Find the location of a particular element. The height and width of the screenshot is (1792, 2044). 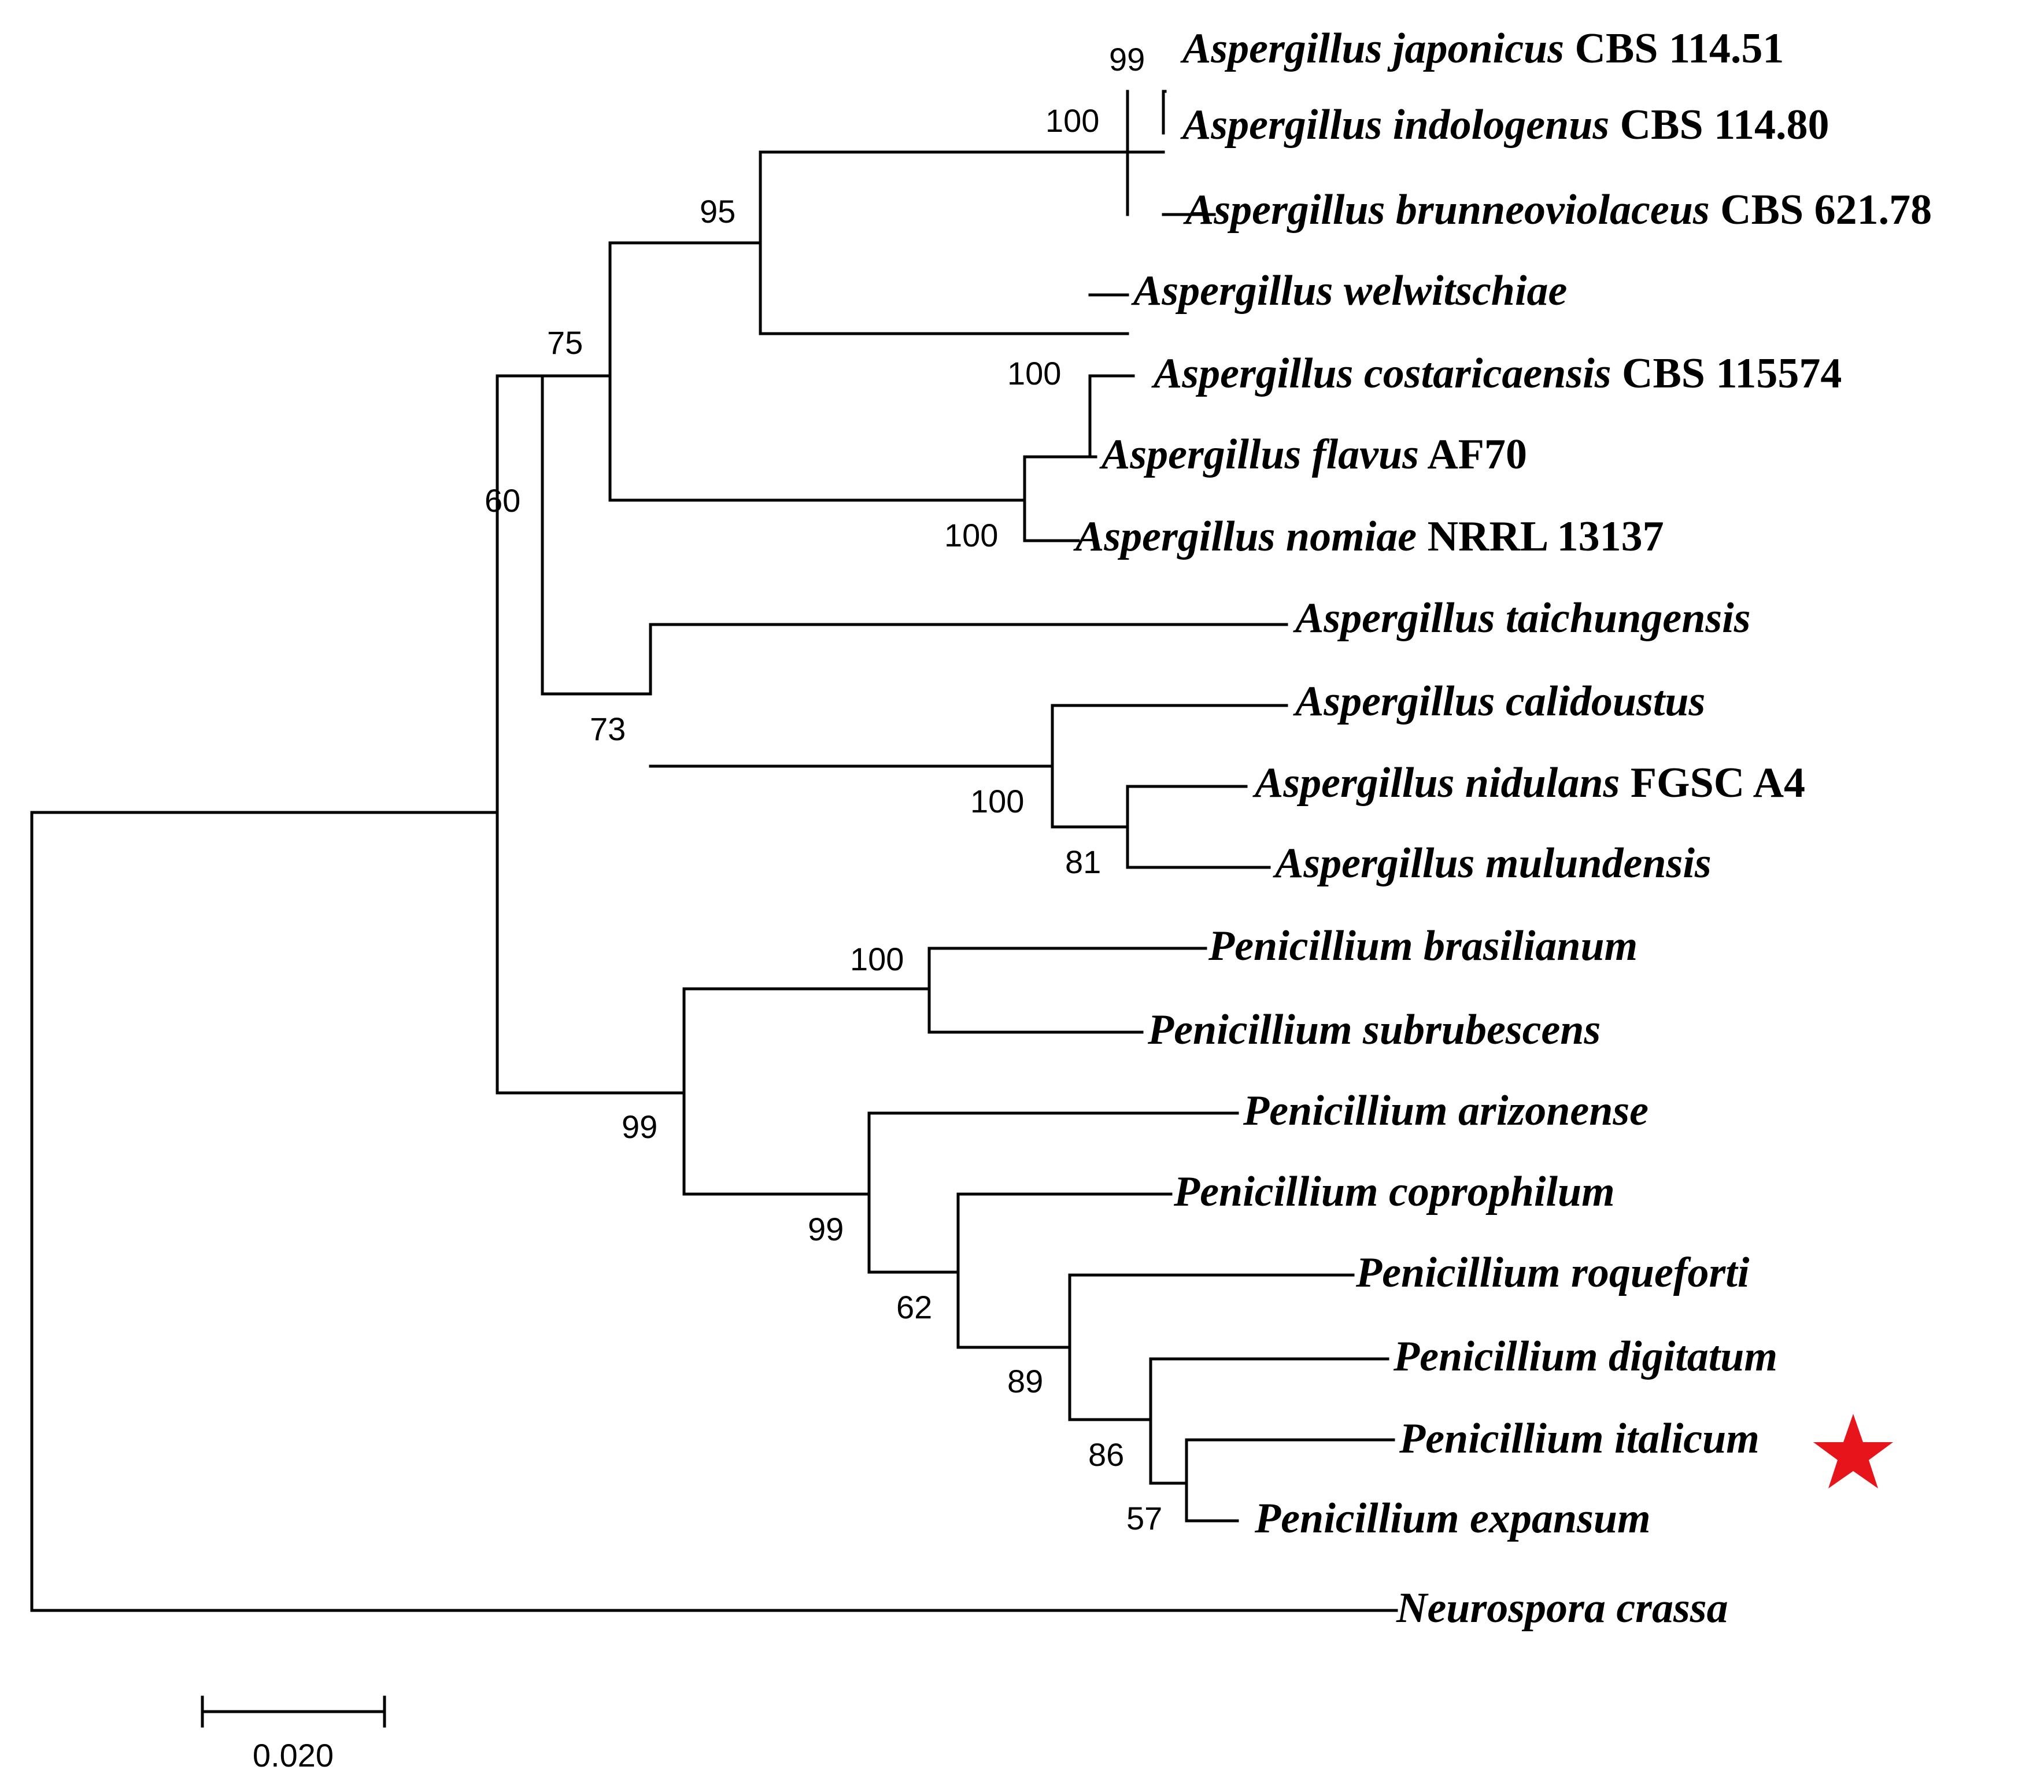

taxon-label: Penicillium brasilianum is located at coordinates (1423, 946).